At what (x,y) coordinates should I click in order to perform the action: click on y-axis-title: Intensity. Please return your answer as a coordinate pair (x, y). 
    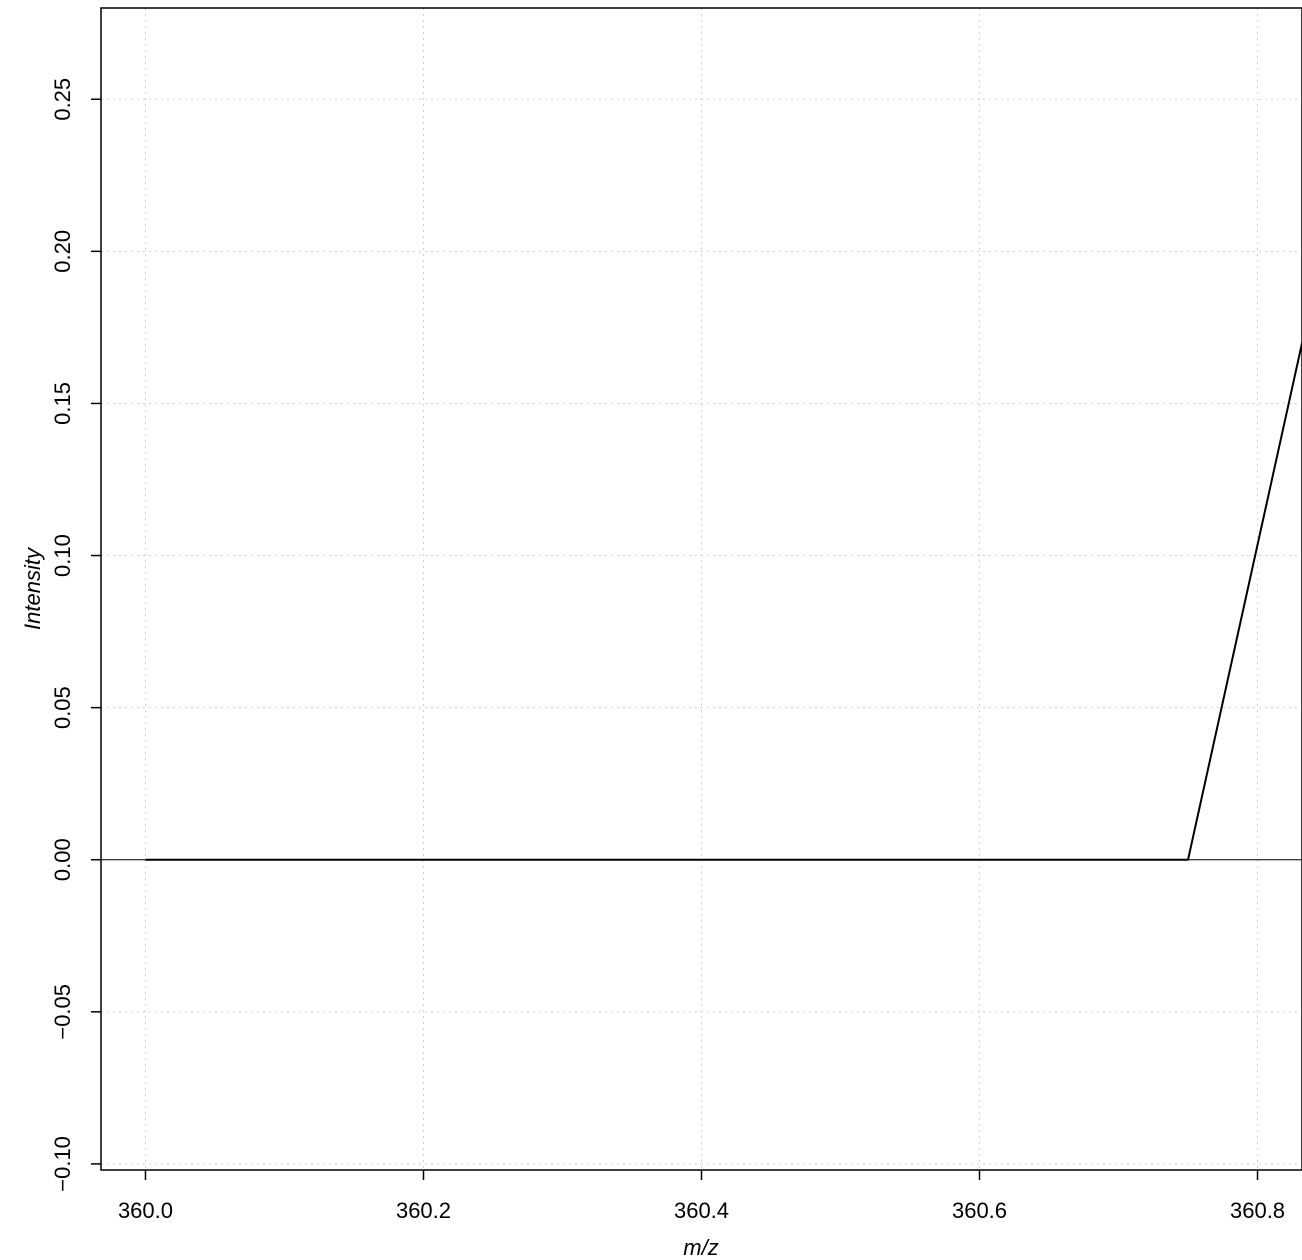
    Looking at the image, I should click on (32, 588).